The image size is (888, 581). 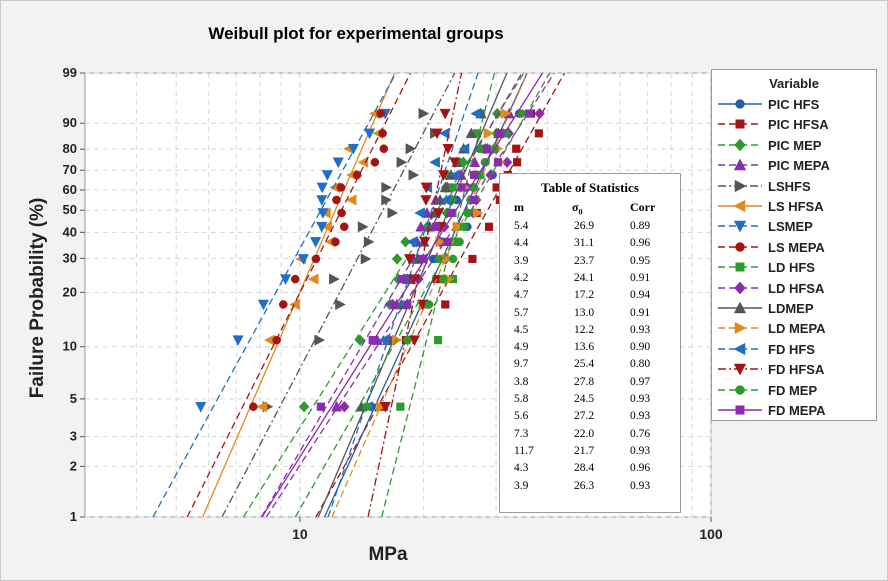 I want to click on stats-cell: 0.76, so click(x=640, y=433).